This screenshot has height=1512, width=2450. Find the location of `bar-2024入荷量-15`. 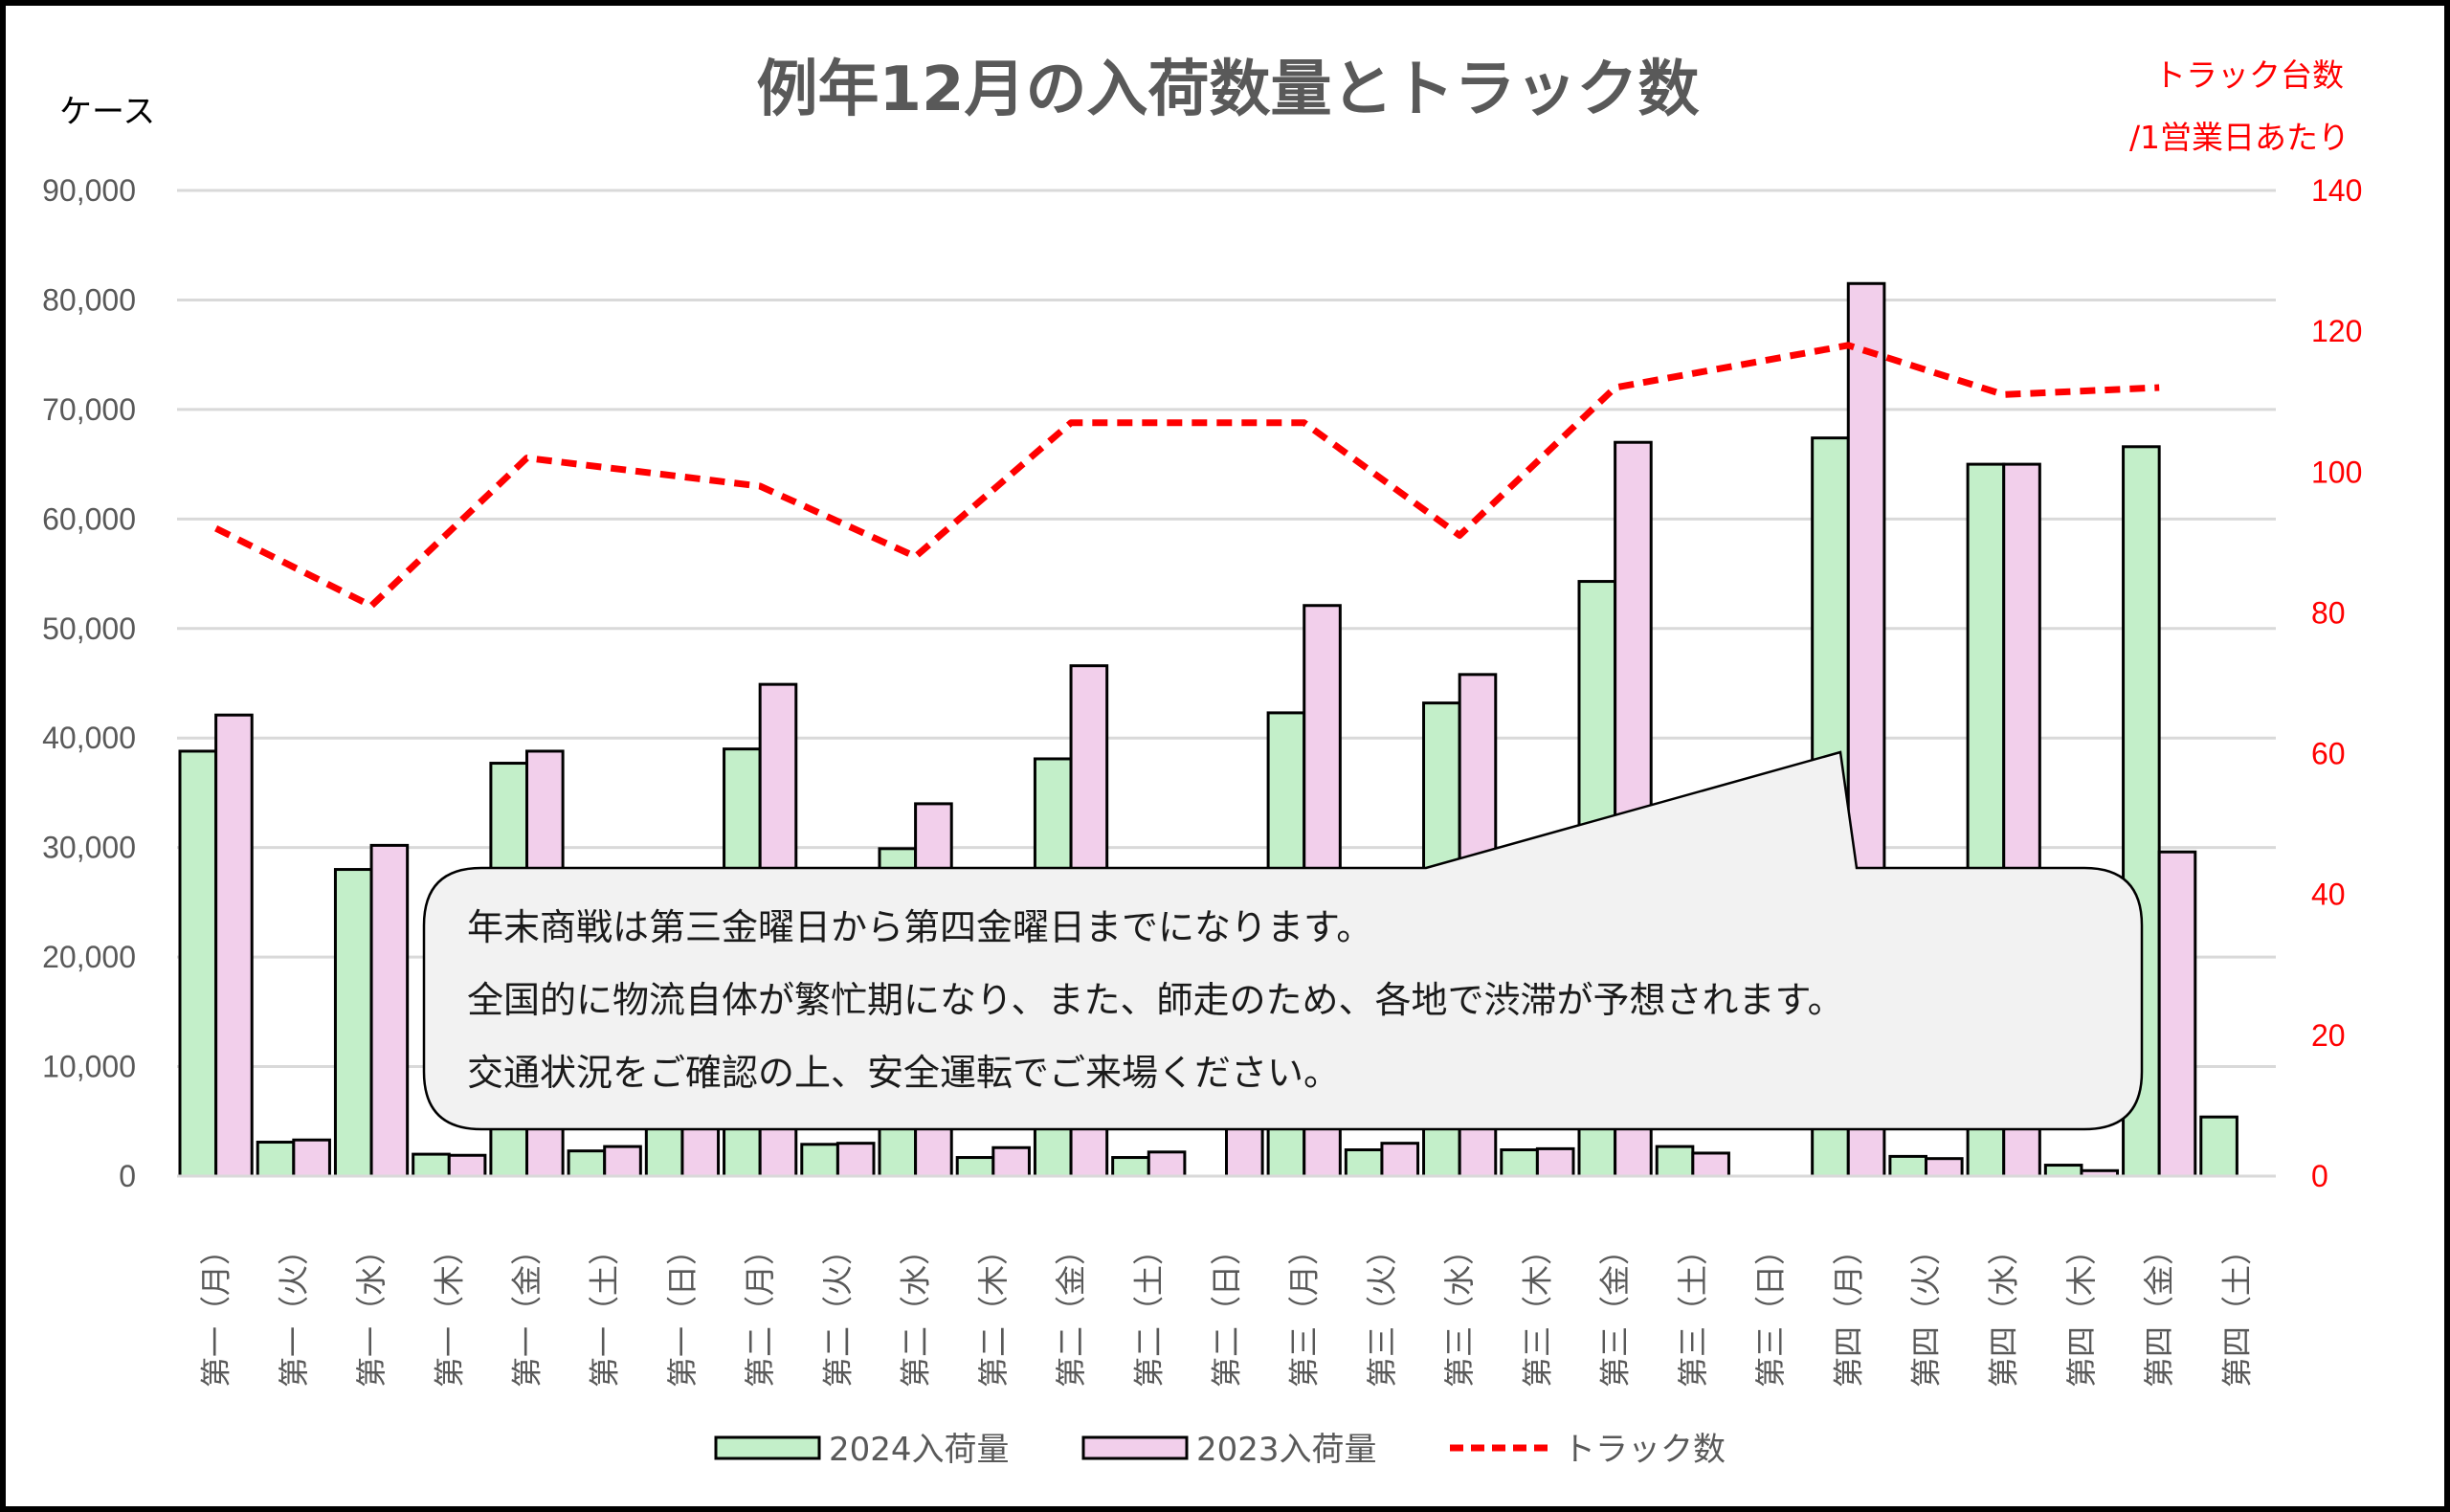

bar-2024入荷量-15 is located at coordinates (1364, 1163).